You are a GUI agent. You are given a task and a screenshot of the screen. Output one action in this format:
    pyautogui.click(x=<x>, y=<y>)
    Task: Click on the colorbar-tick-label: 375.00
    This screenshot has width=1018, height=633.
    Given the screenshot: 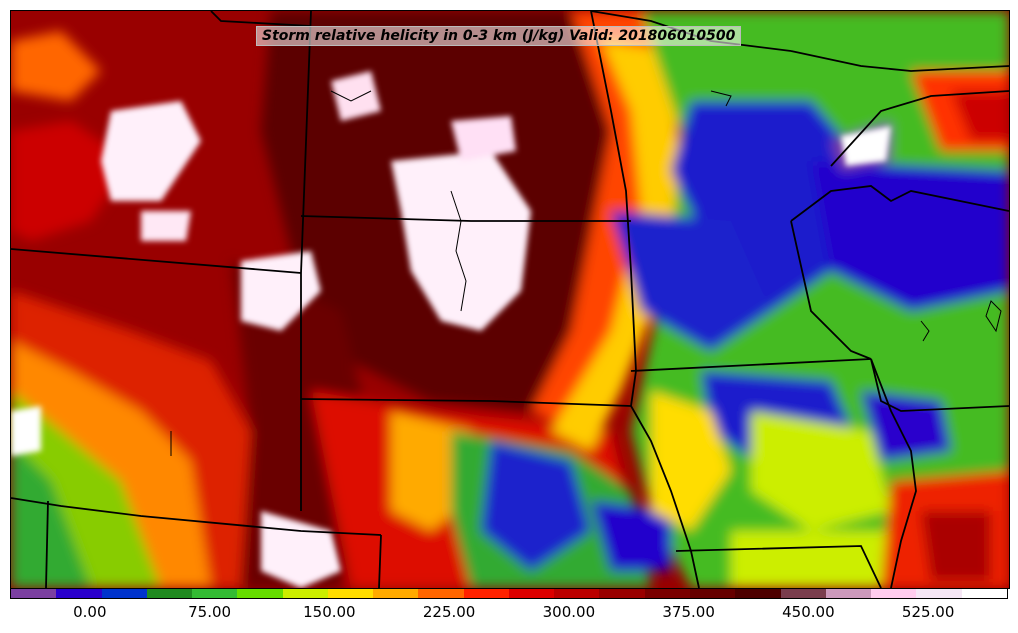 What is the action you would take?
    pyautogui.click(x=688, y=612)
    